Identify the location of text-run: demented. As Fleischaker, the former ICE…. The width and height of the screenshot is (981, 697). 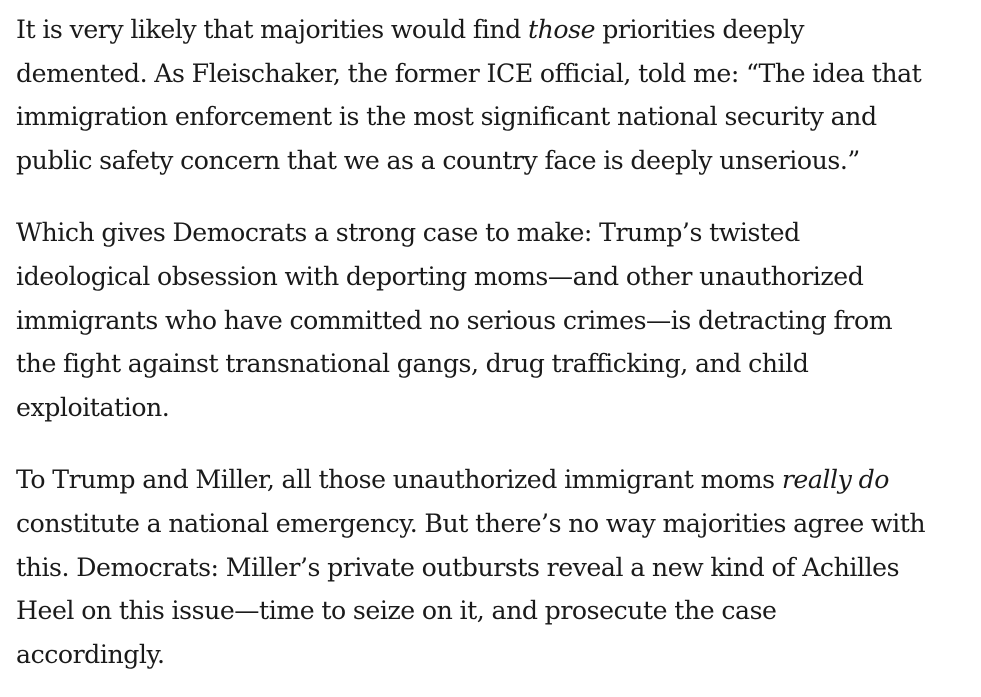
(469, 73).